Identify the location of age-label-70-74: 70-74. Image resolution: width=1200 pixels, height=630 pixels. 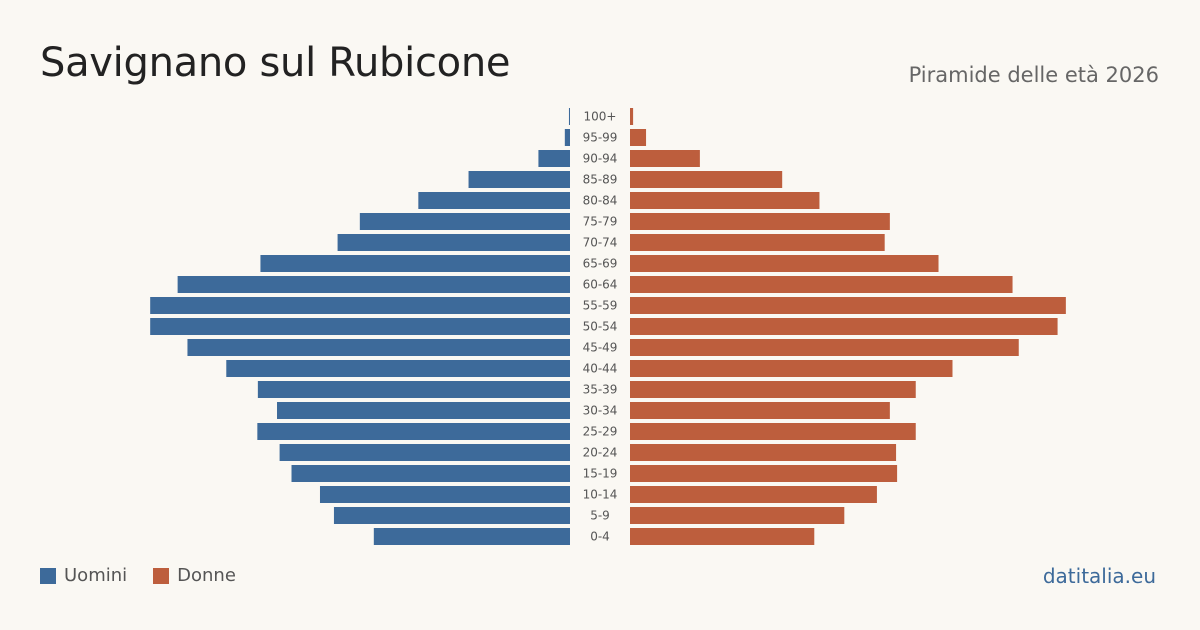
(600, 243).